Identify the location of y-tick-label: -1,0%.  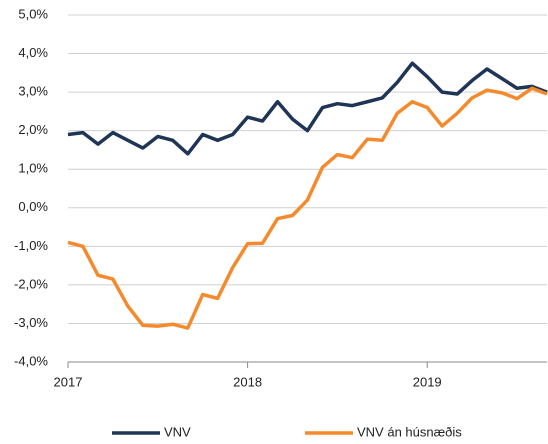
(31, 245).